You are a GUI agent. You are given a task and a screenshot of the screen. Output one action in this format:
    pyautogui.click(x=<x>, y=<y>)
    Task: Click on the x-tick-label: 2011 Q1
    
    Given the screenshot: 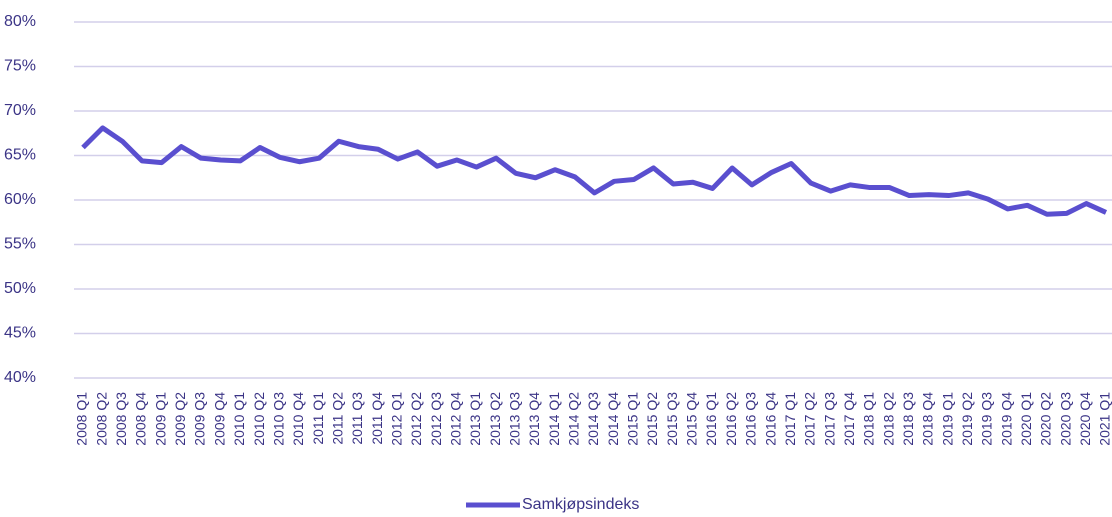 What is the action you would take?
    pyautogui.click(x=318, y=418)
    